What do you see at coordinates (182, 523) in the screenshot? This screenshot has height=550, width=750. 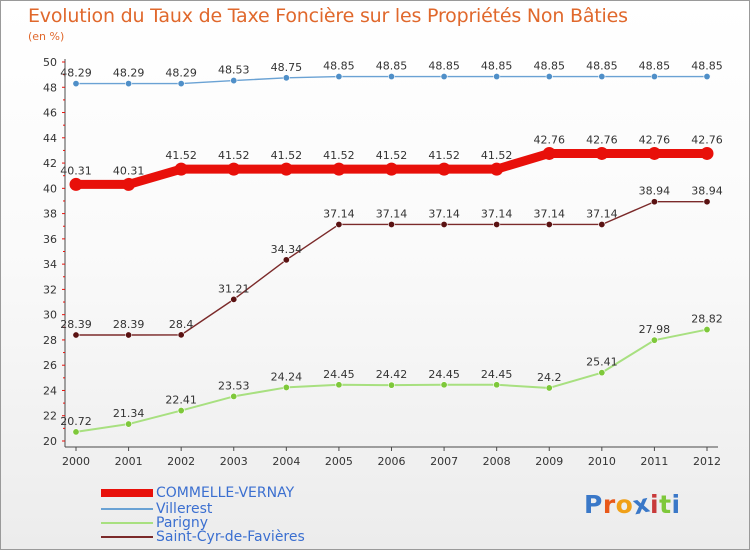 I see `legend-label: Parigny` at bounding box center [182, 523].